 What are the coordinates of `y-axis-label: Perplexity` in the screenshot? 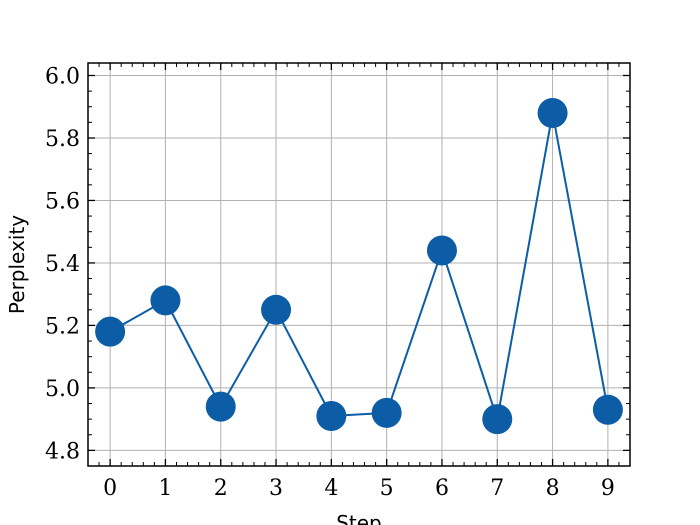 It's located at (17, 264).